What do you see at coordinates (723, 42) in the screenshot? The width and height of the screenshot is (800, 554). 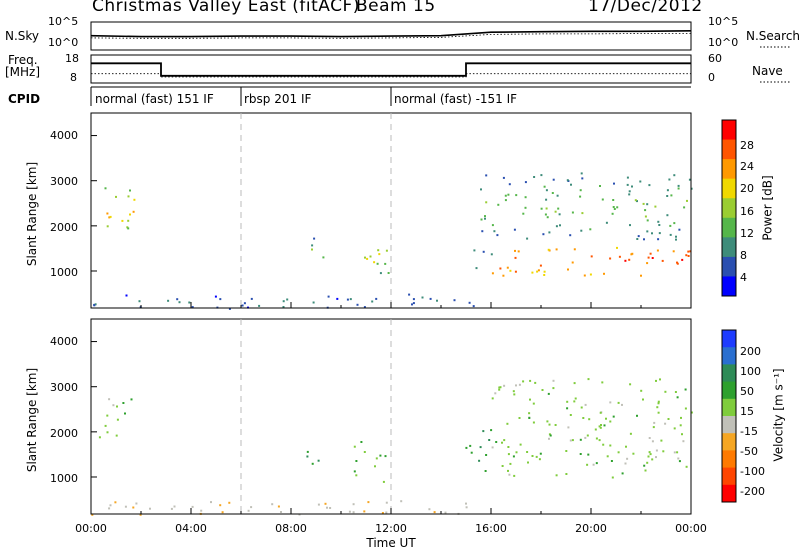 I see `noise-right-tick-bottom: 10^0` at bounding box center [723, 42].